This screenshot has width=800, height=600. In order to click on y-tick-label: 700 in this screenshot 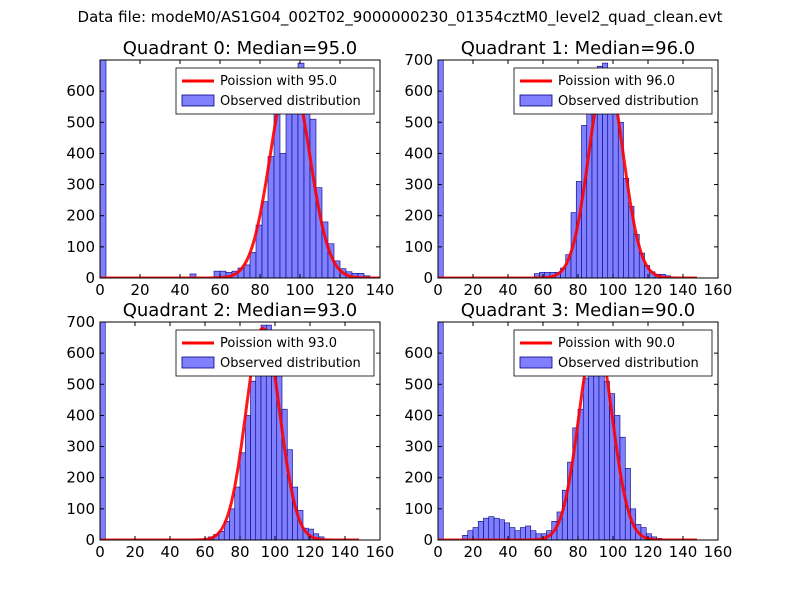, I will do `click(418, 60)`.